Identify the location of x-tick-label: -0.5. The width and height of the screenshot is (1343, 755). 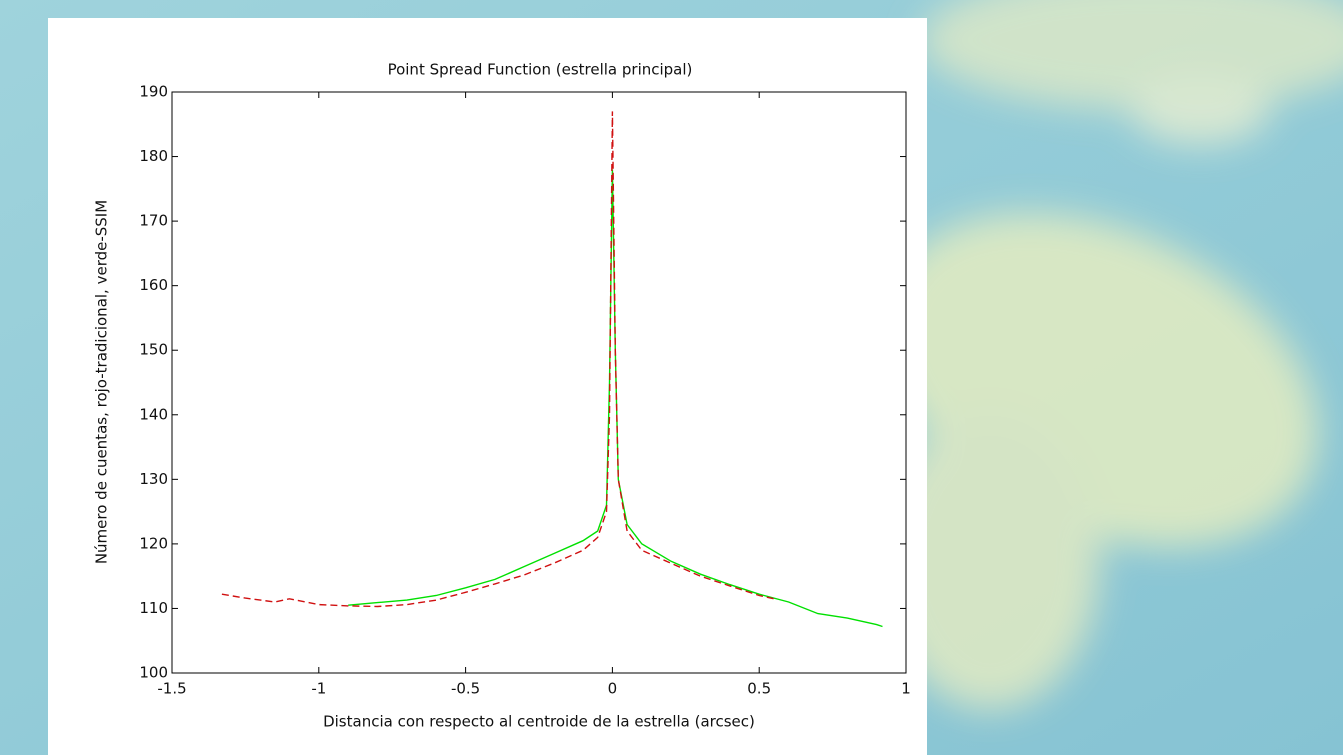
(465, 689).